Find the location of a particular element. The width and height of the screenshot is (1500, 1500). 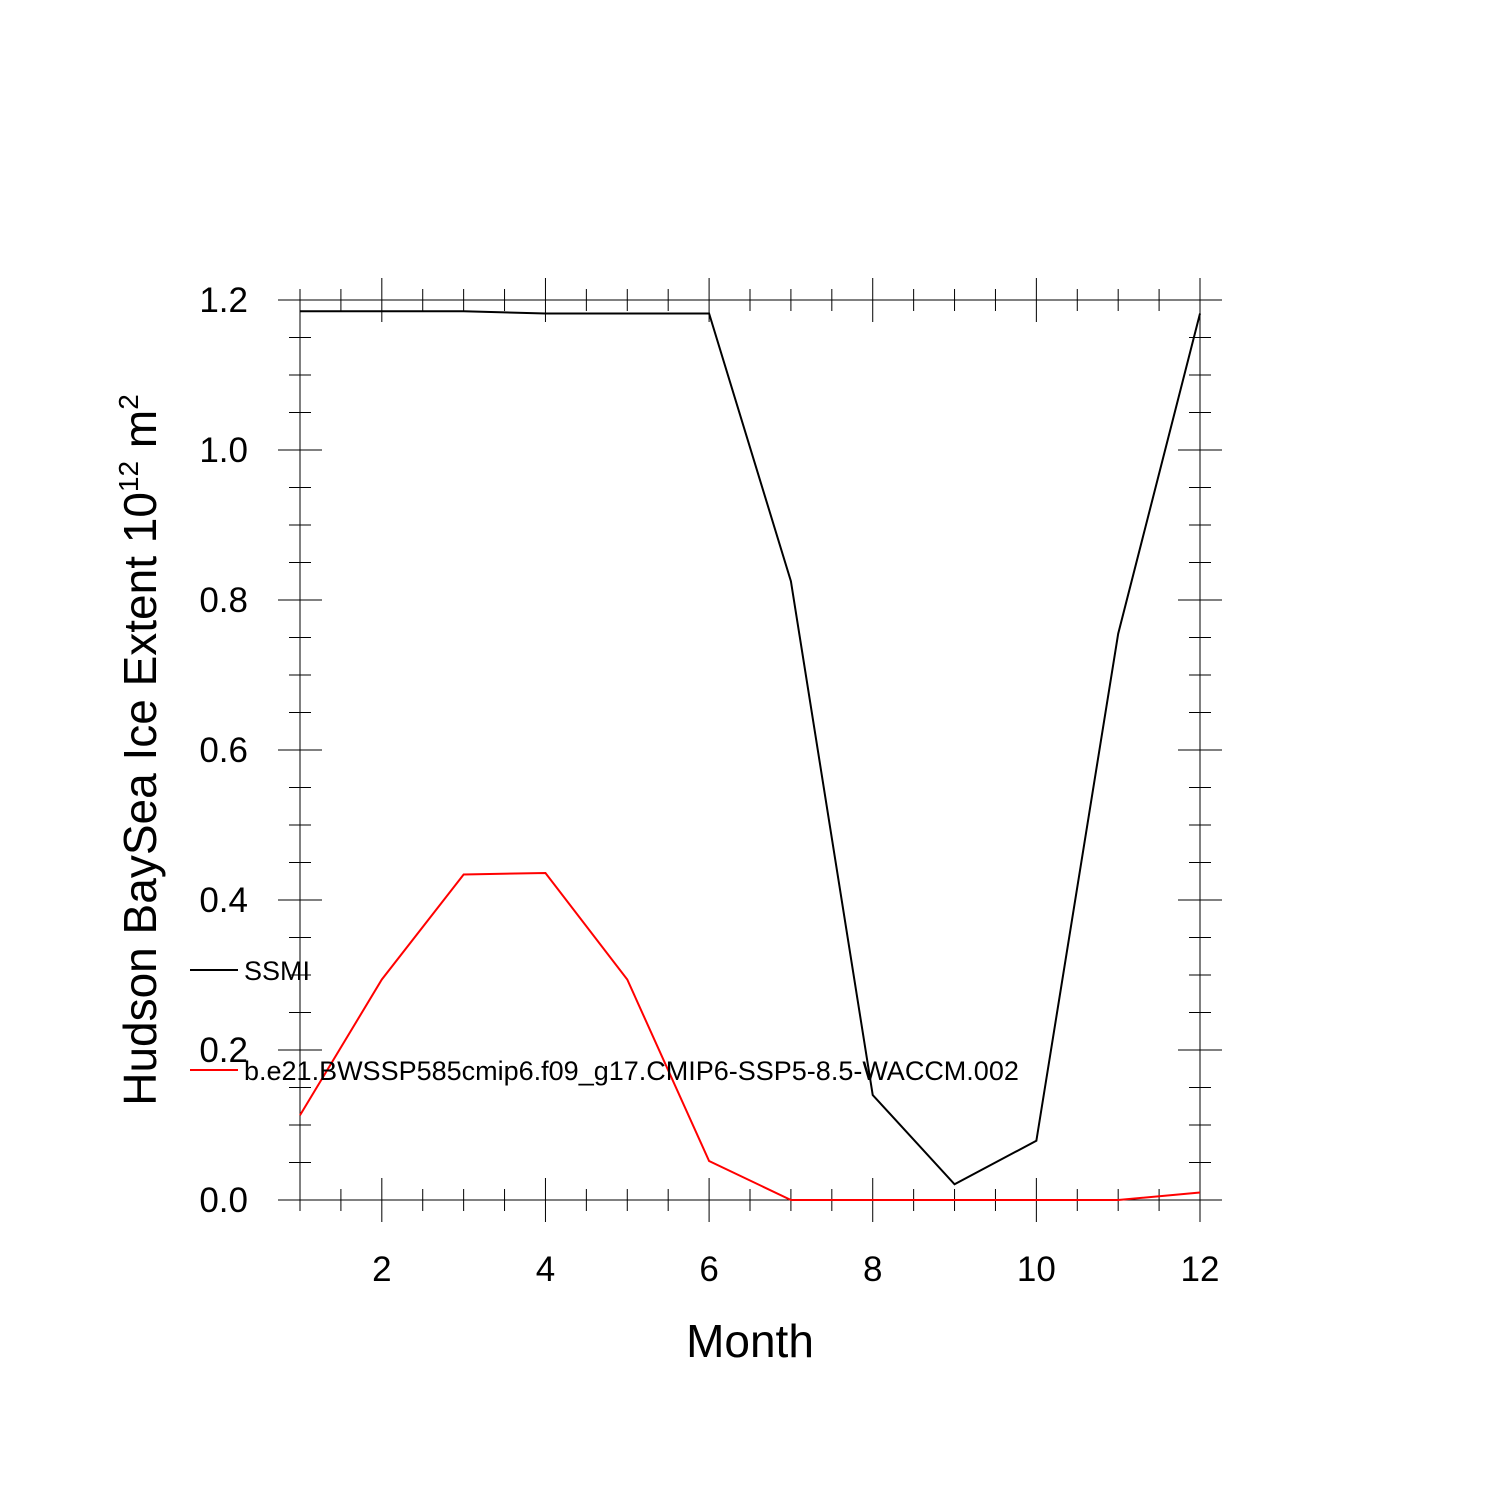

y-tick-label: 0.4 is located at coordinates (223, 900).